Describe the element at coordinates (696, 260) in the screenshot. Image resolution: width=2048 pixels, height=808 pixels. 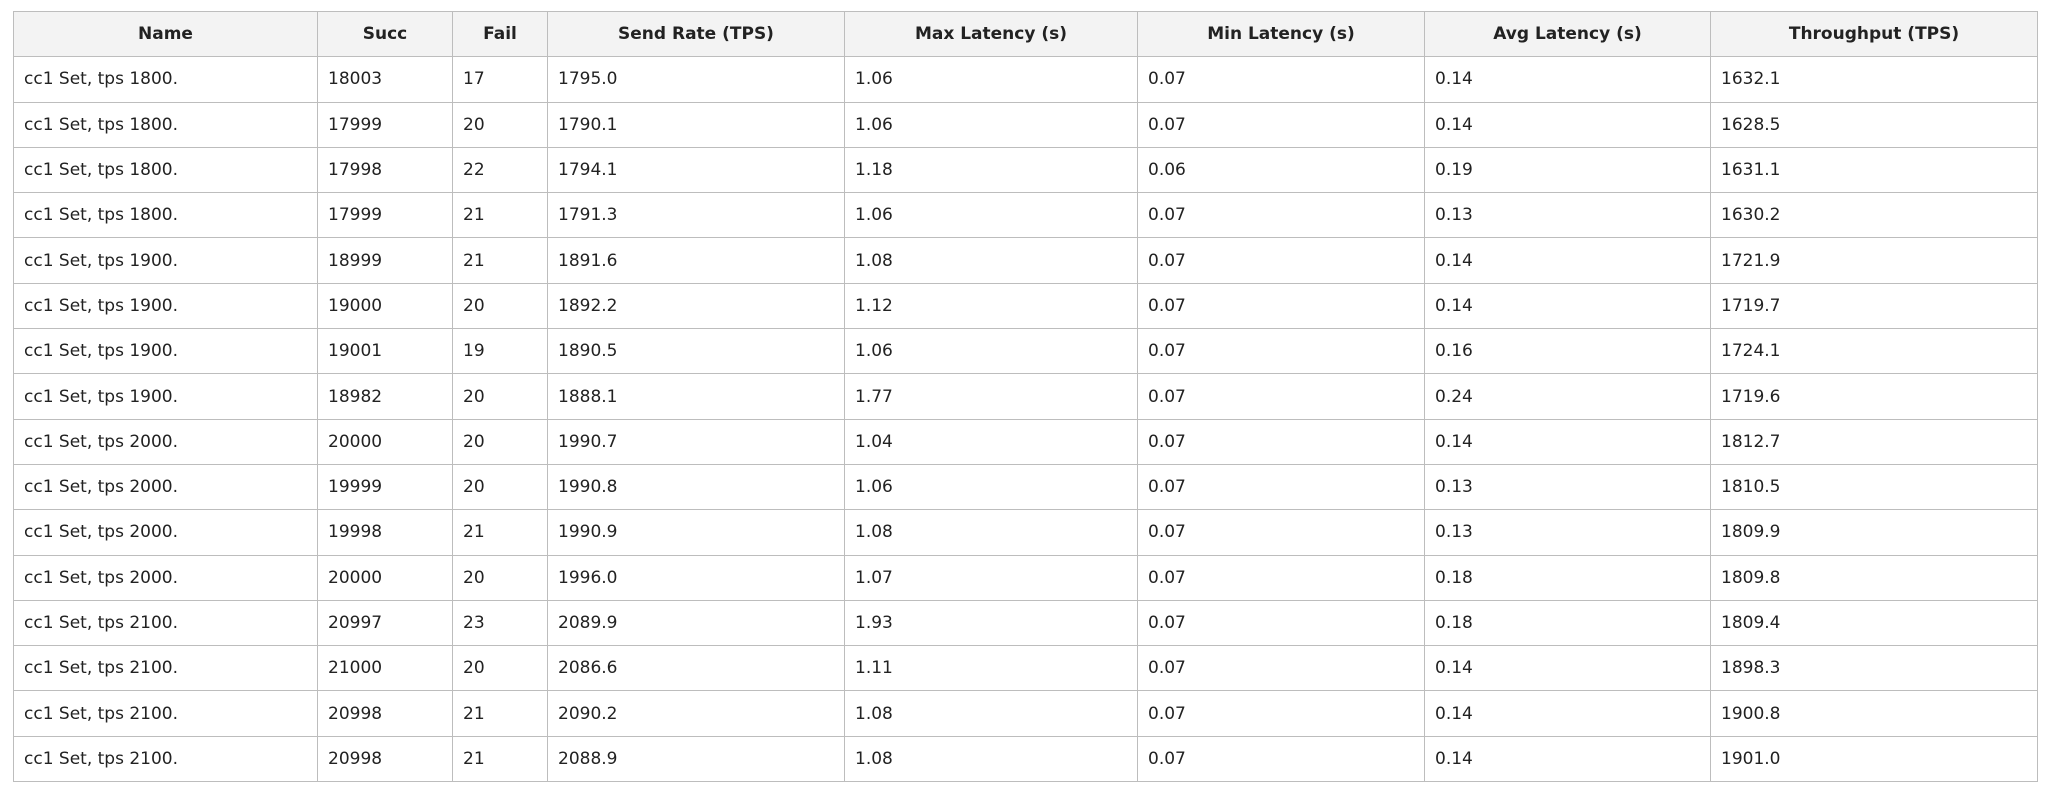
I see `cell-send-rate: 1891.6` at that location.